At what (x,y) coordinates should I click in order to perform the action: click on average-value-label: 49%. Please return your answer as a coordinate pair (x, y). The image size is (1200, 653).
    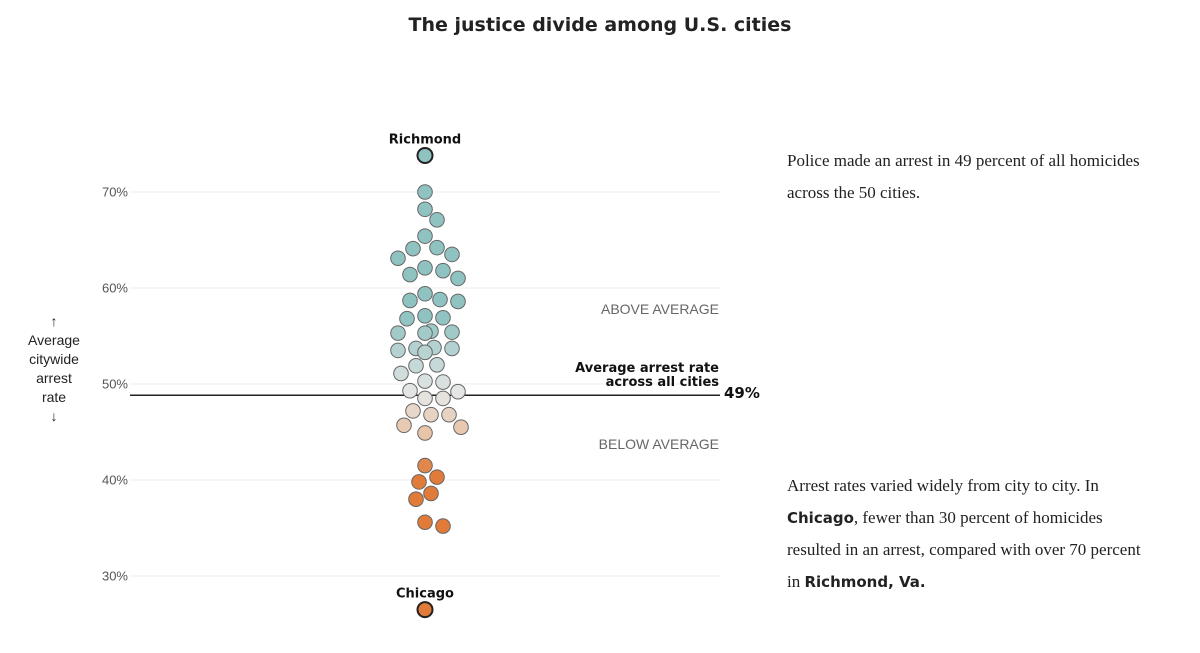
    Looking at the image, I should click on (742, 393).